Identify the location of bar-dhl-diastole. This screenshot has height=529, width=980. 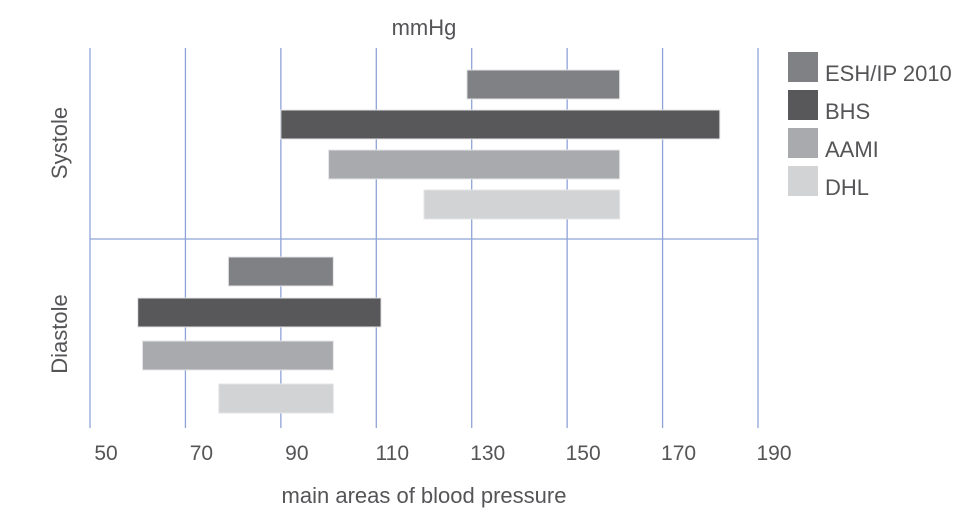
(276, 398).